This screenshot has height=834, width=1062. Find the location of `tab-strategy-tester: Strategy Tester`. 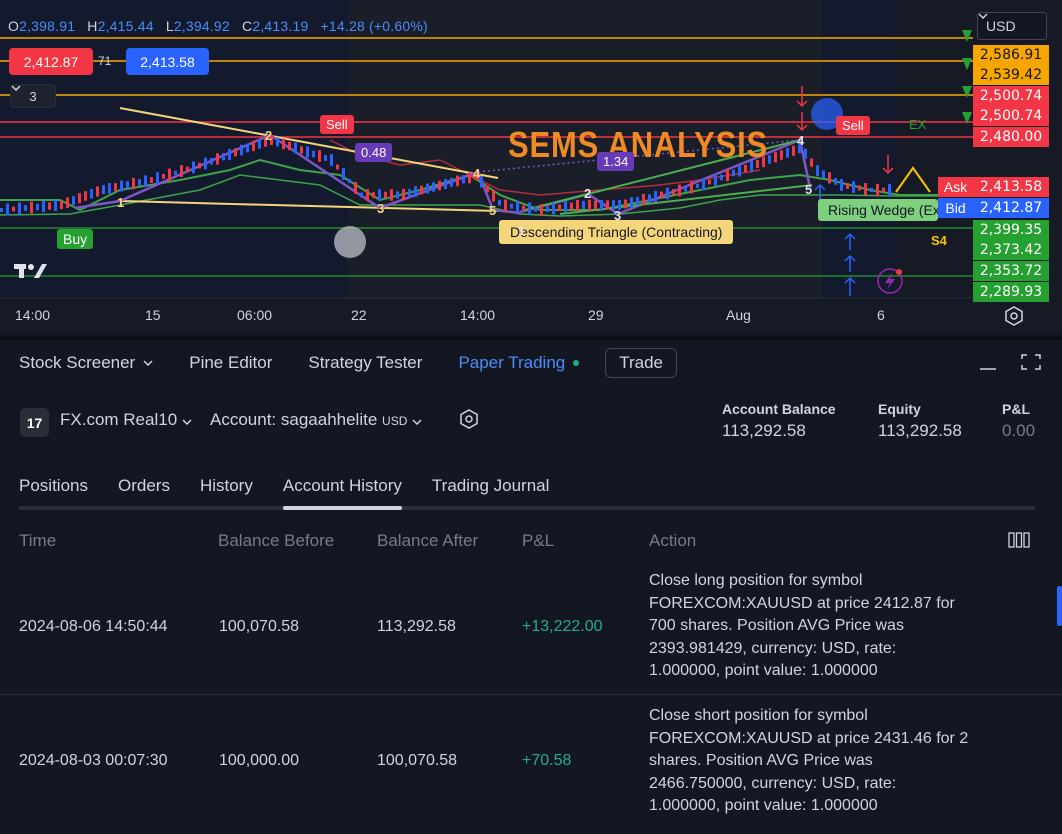

tab-strategy-tester: Strategy Tester is located at coordinates (365, 363).